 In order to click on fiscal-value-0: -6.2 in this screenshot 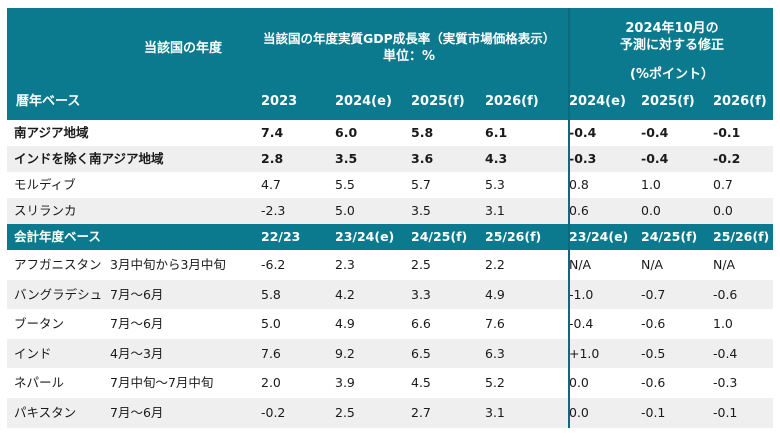, I will do `click(273, 264)`.